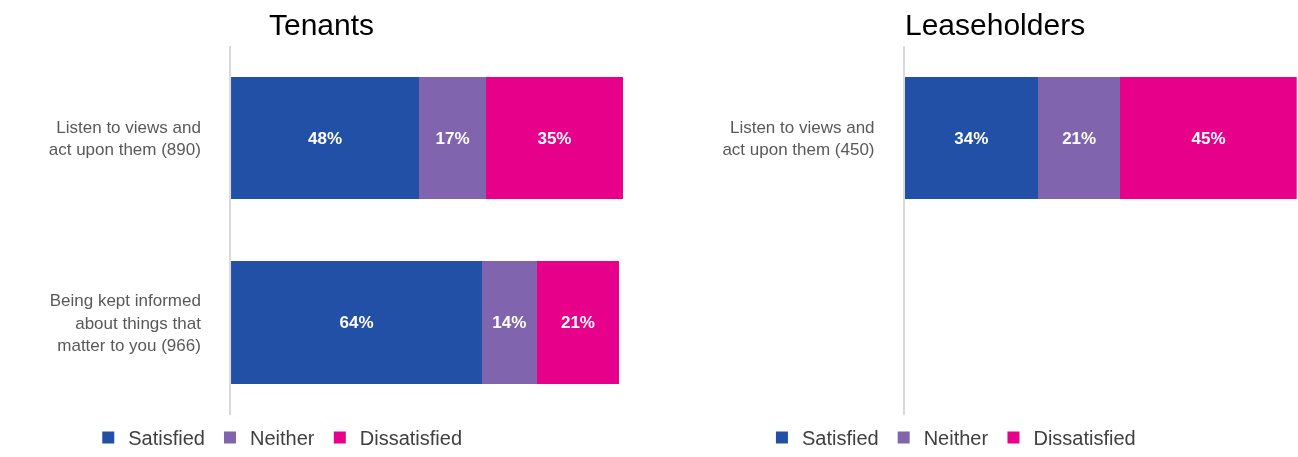  I want to click on data-label: 35%, so click(554, 138).